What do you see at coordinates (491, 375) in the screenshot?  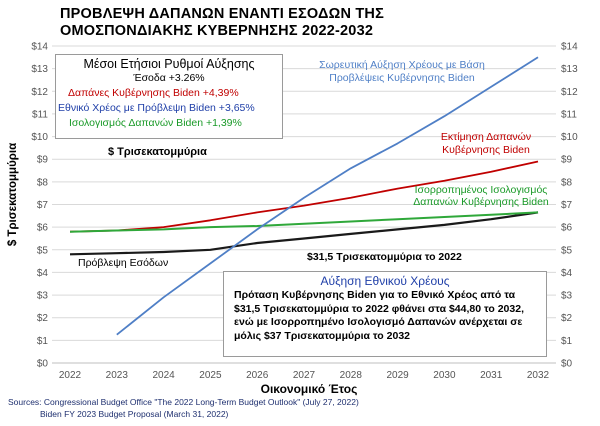 I see `x-tick-label: 2031` at bounding box center [491, 375].